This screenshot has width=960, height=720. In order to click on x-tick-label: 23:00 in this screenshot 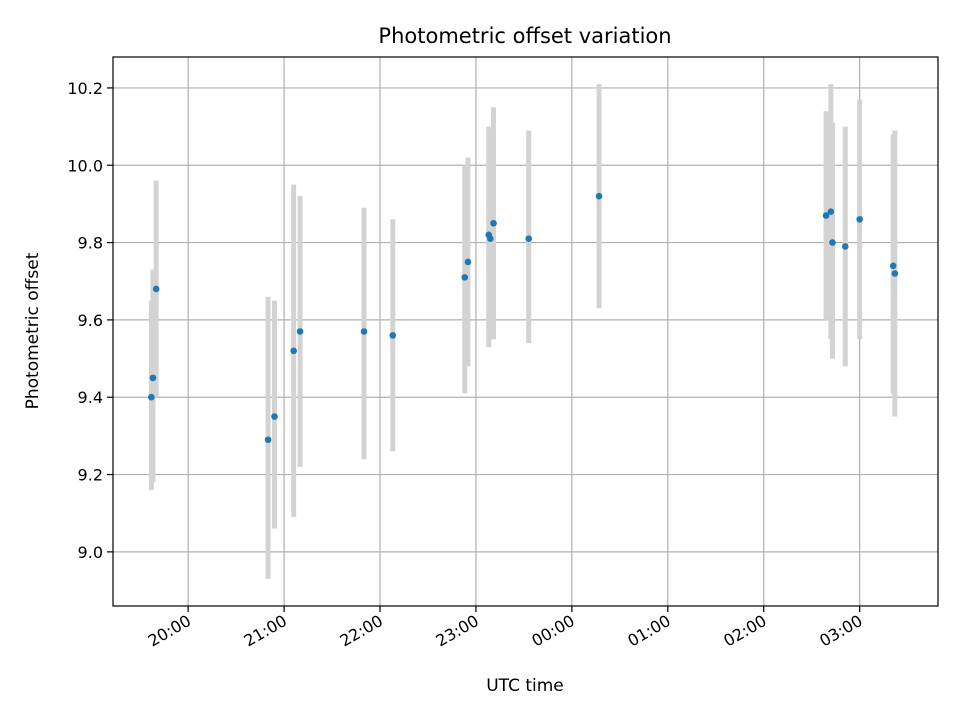, I will do `click(457, 631)`.